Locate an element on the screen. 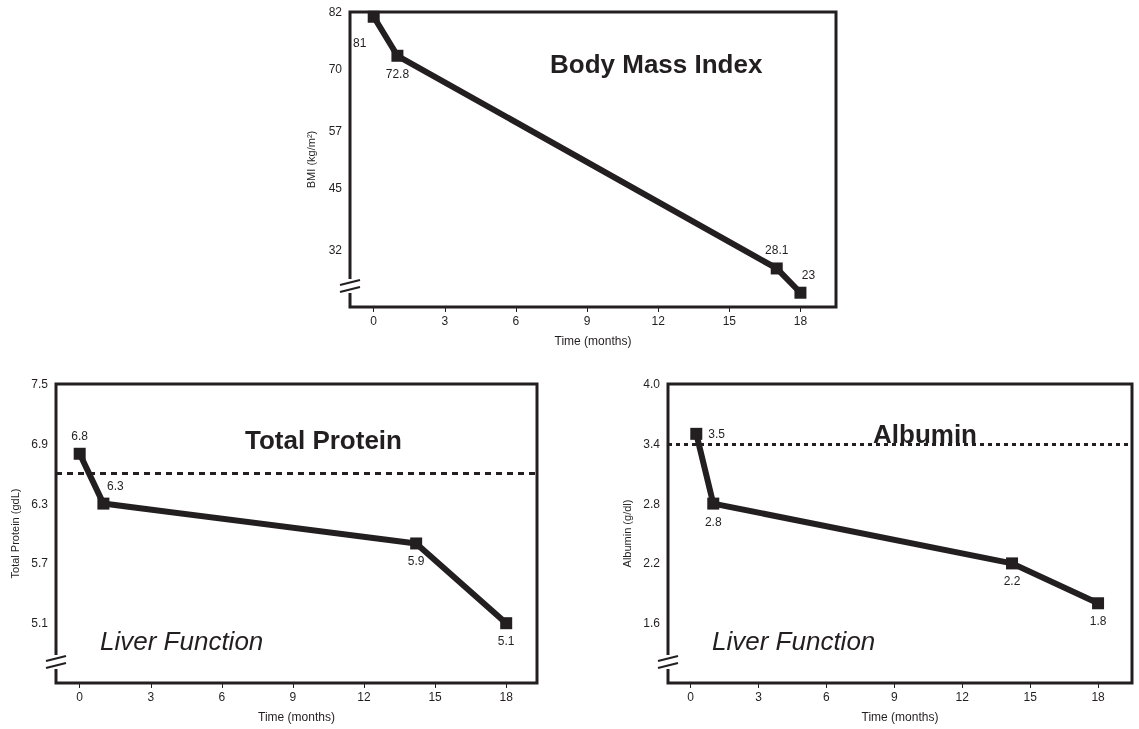  y-tick-label: 3.4 is located at coordinates (652, 443).